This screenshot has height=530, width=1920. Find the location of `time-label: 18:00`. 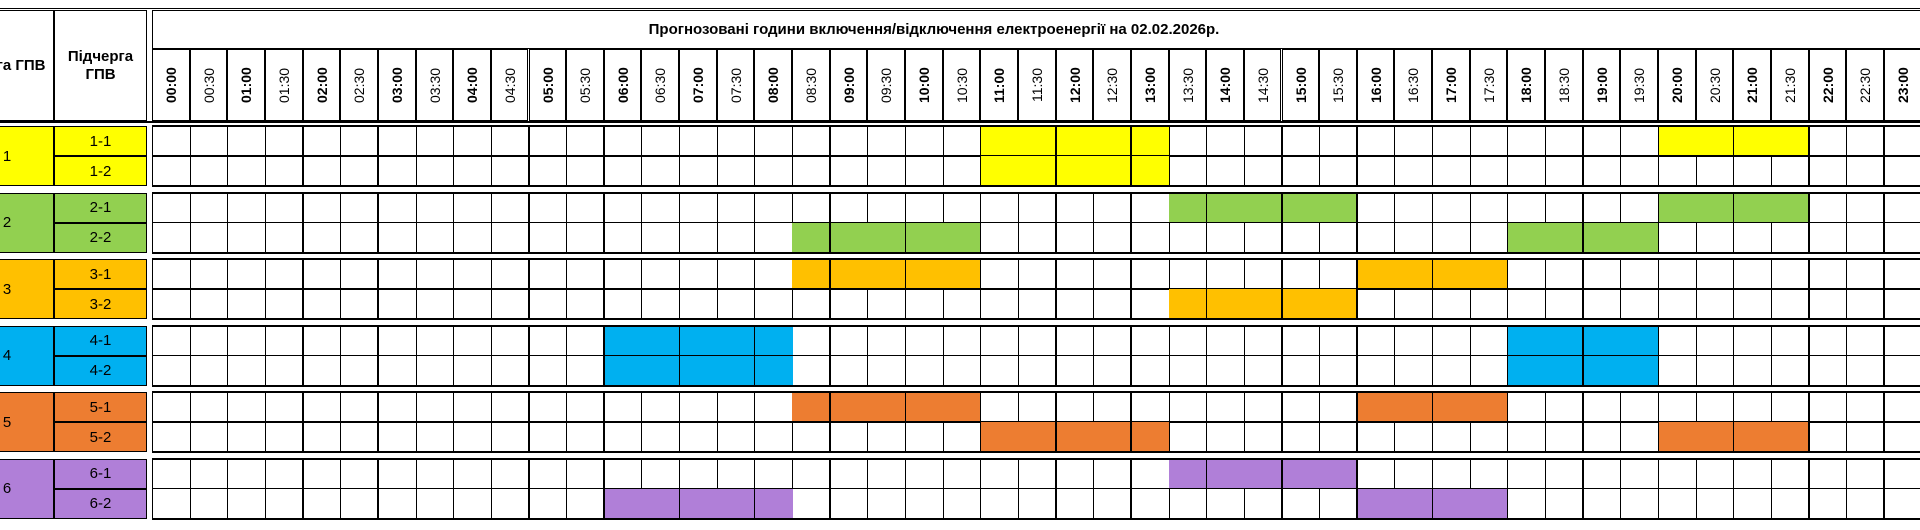

time-label: 18:00 is located at coordinates (1526, 85).